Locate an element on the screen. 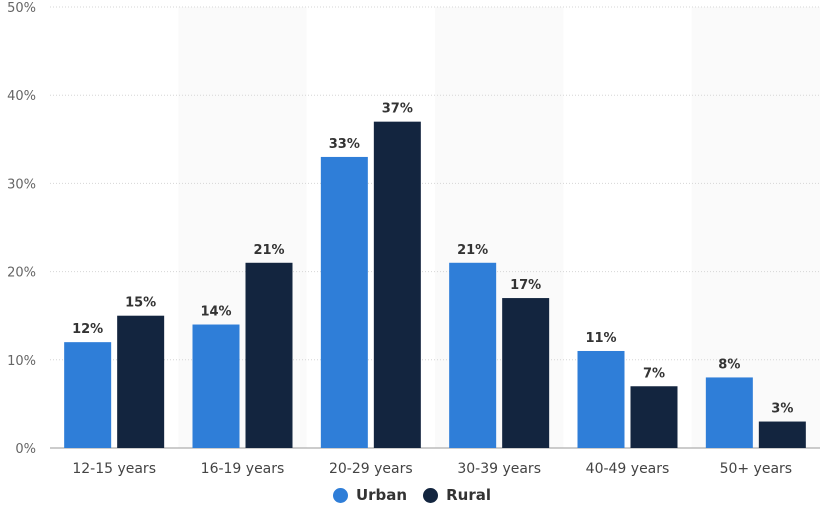  x-tick-label: 12-15 years is located at coordinates (114, 469).